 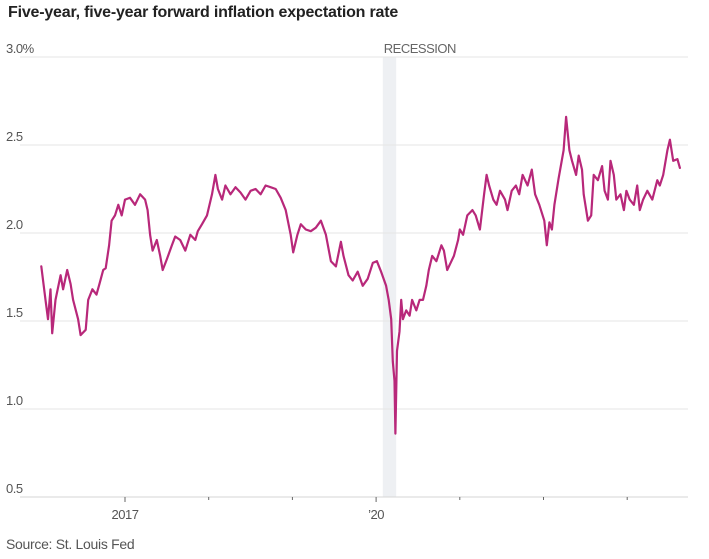 I want to click on recession-bands, so click(x=389, y=277).